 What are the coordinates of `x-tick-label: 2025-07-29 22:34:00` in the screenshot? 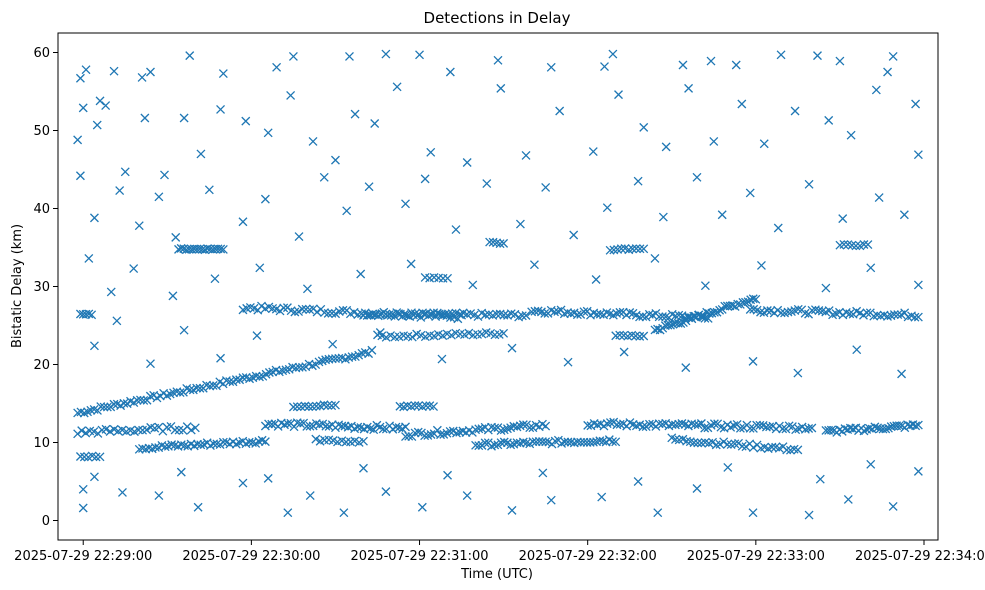 It's located at (920, 556).